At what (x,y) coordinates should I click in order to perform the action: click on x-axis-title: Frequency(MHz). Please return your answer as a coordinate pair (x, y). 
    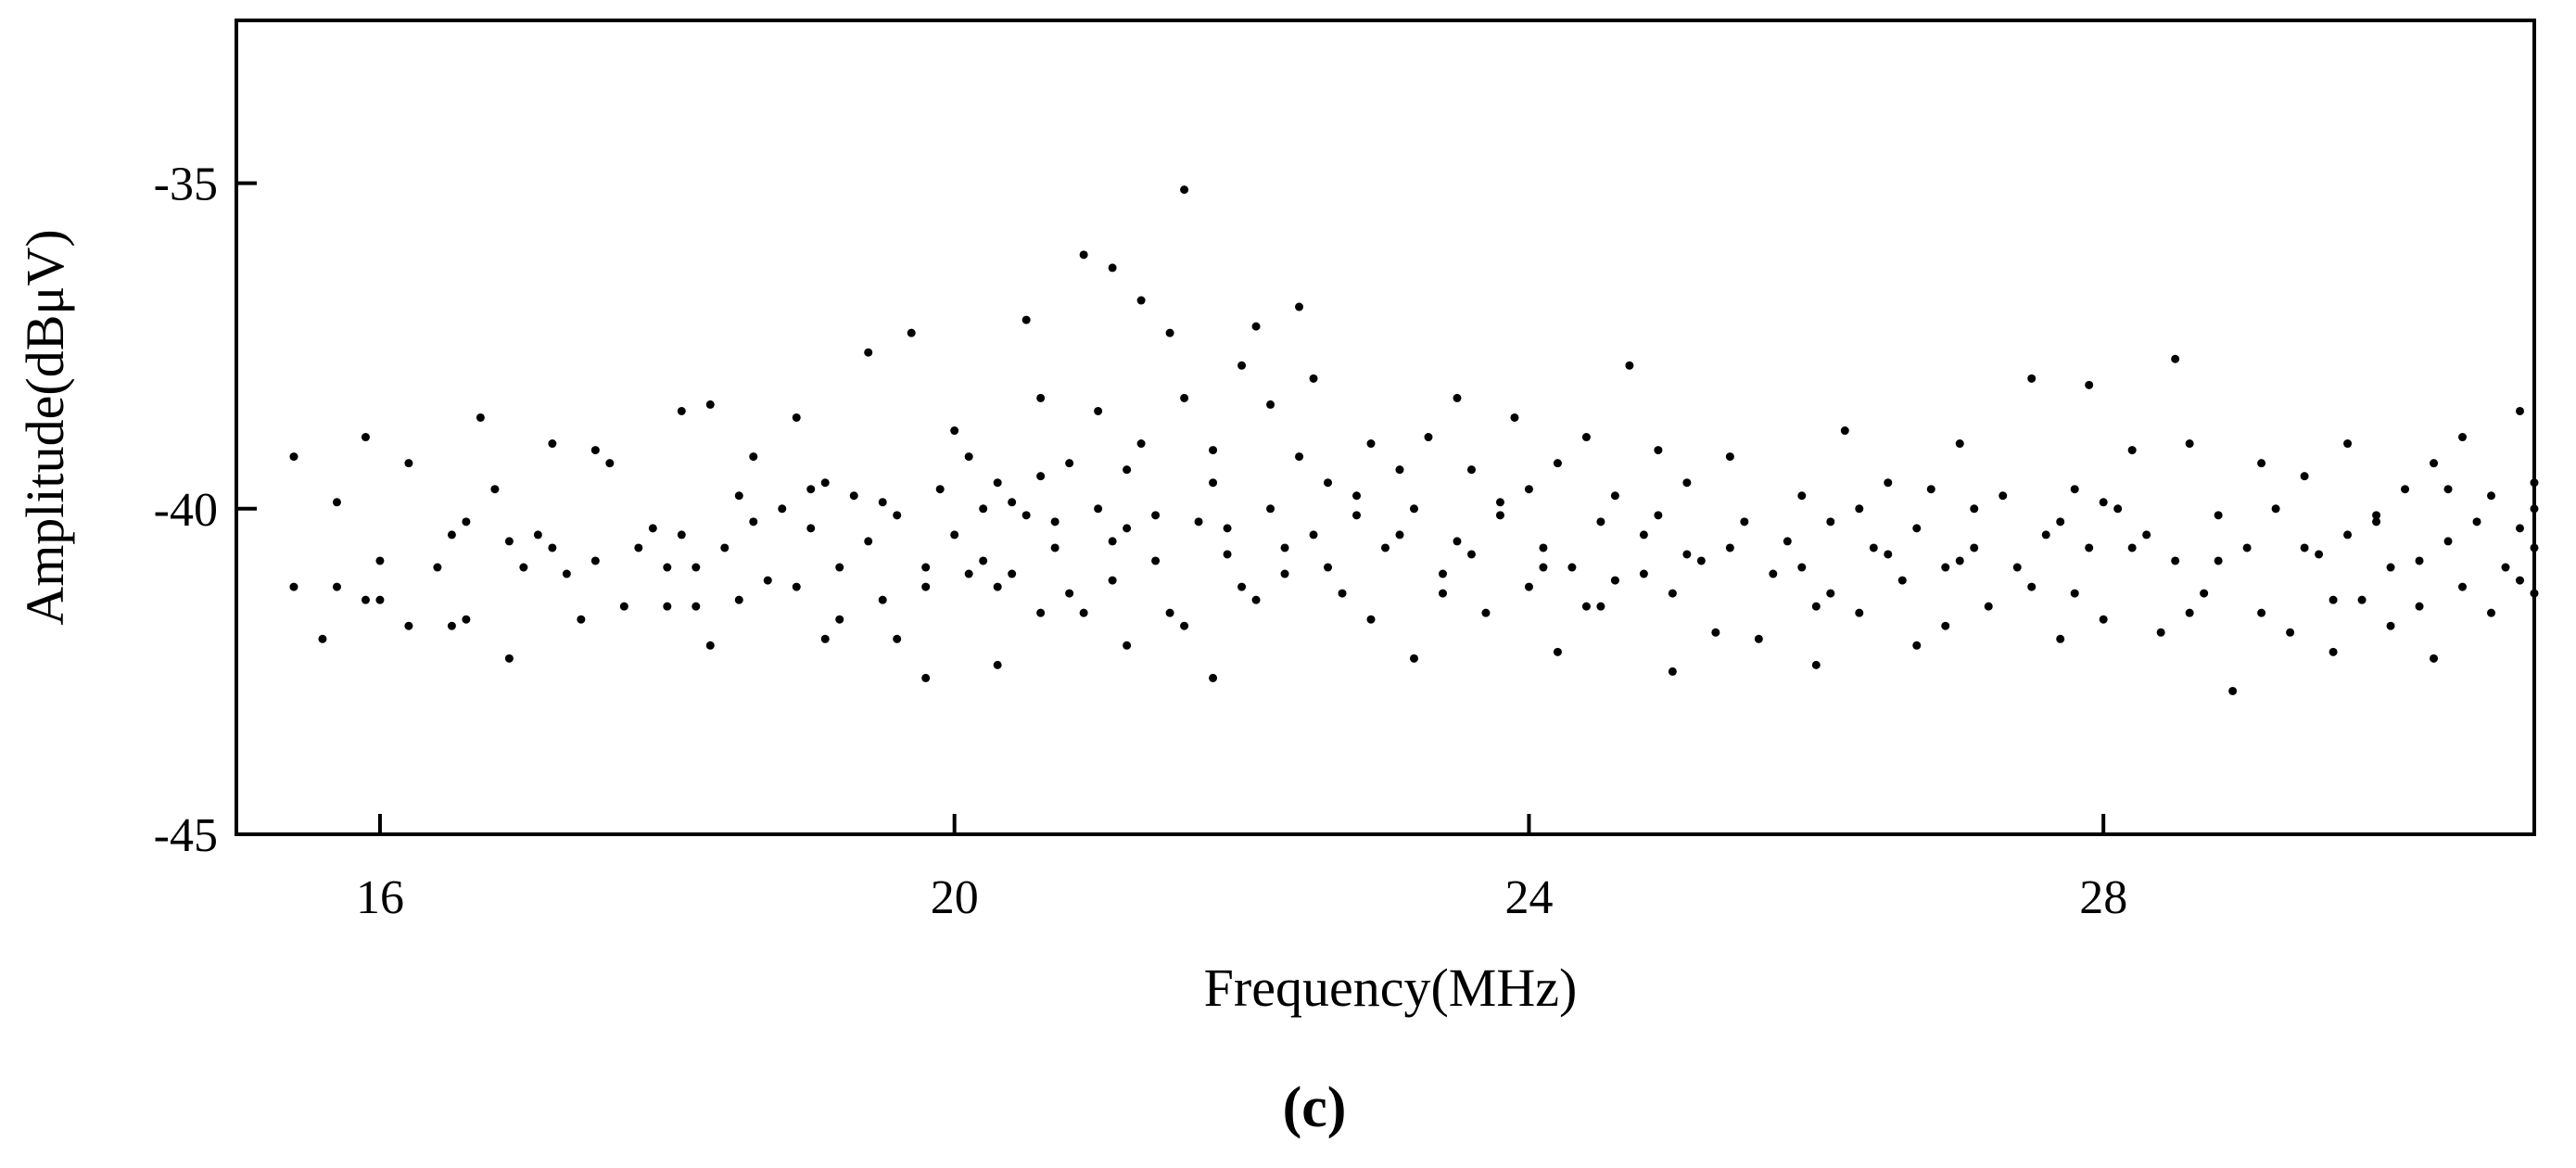
    Looking at the image, I should click on (1391, 988).